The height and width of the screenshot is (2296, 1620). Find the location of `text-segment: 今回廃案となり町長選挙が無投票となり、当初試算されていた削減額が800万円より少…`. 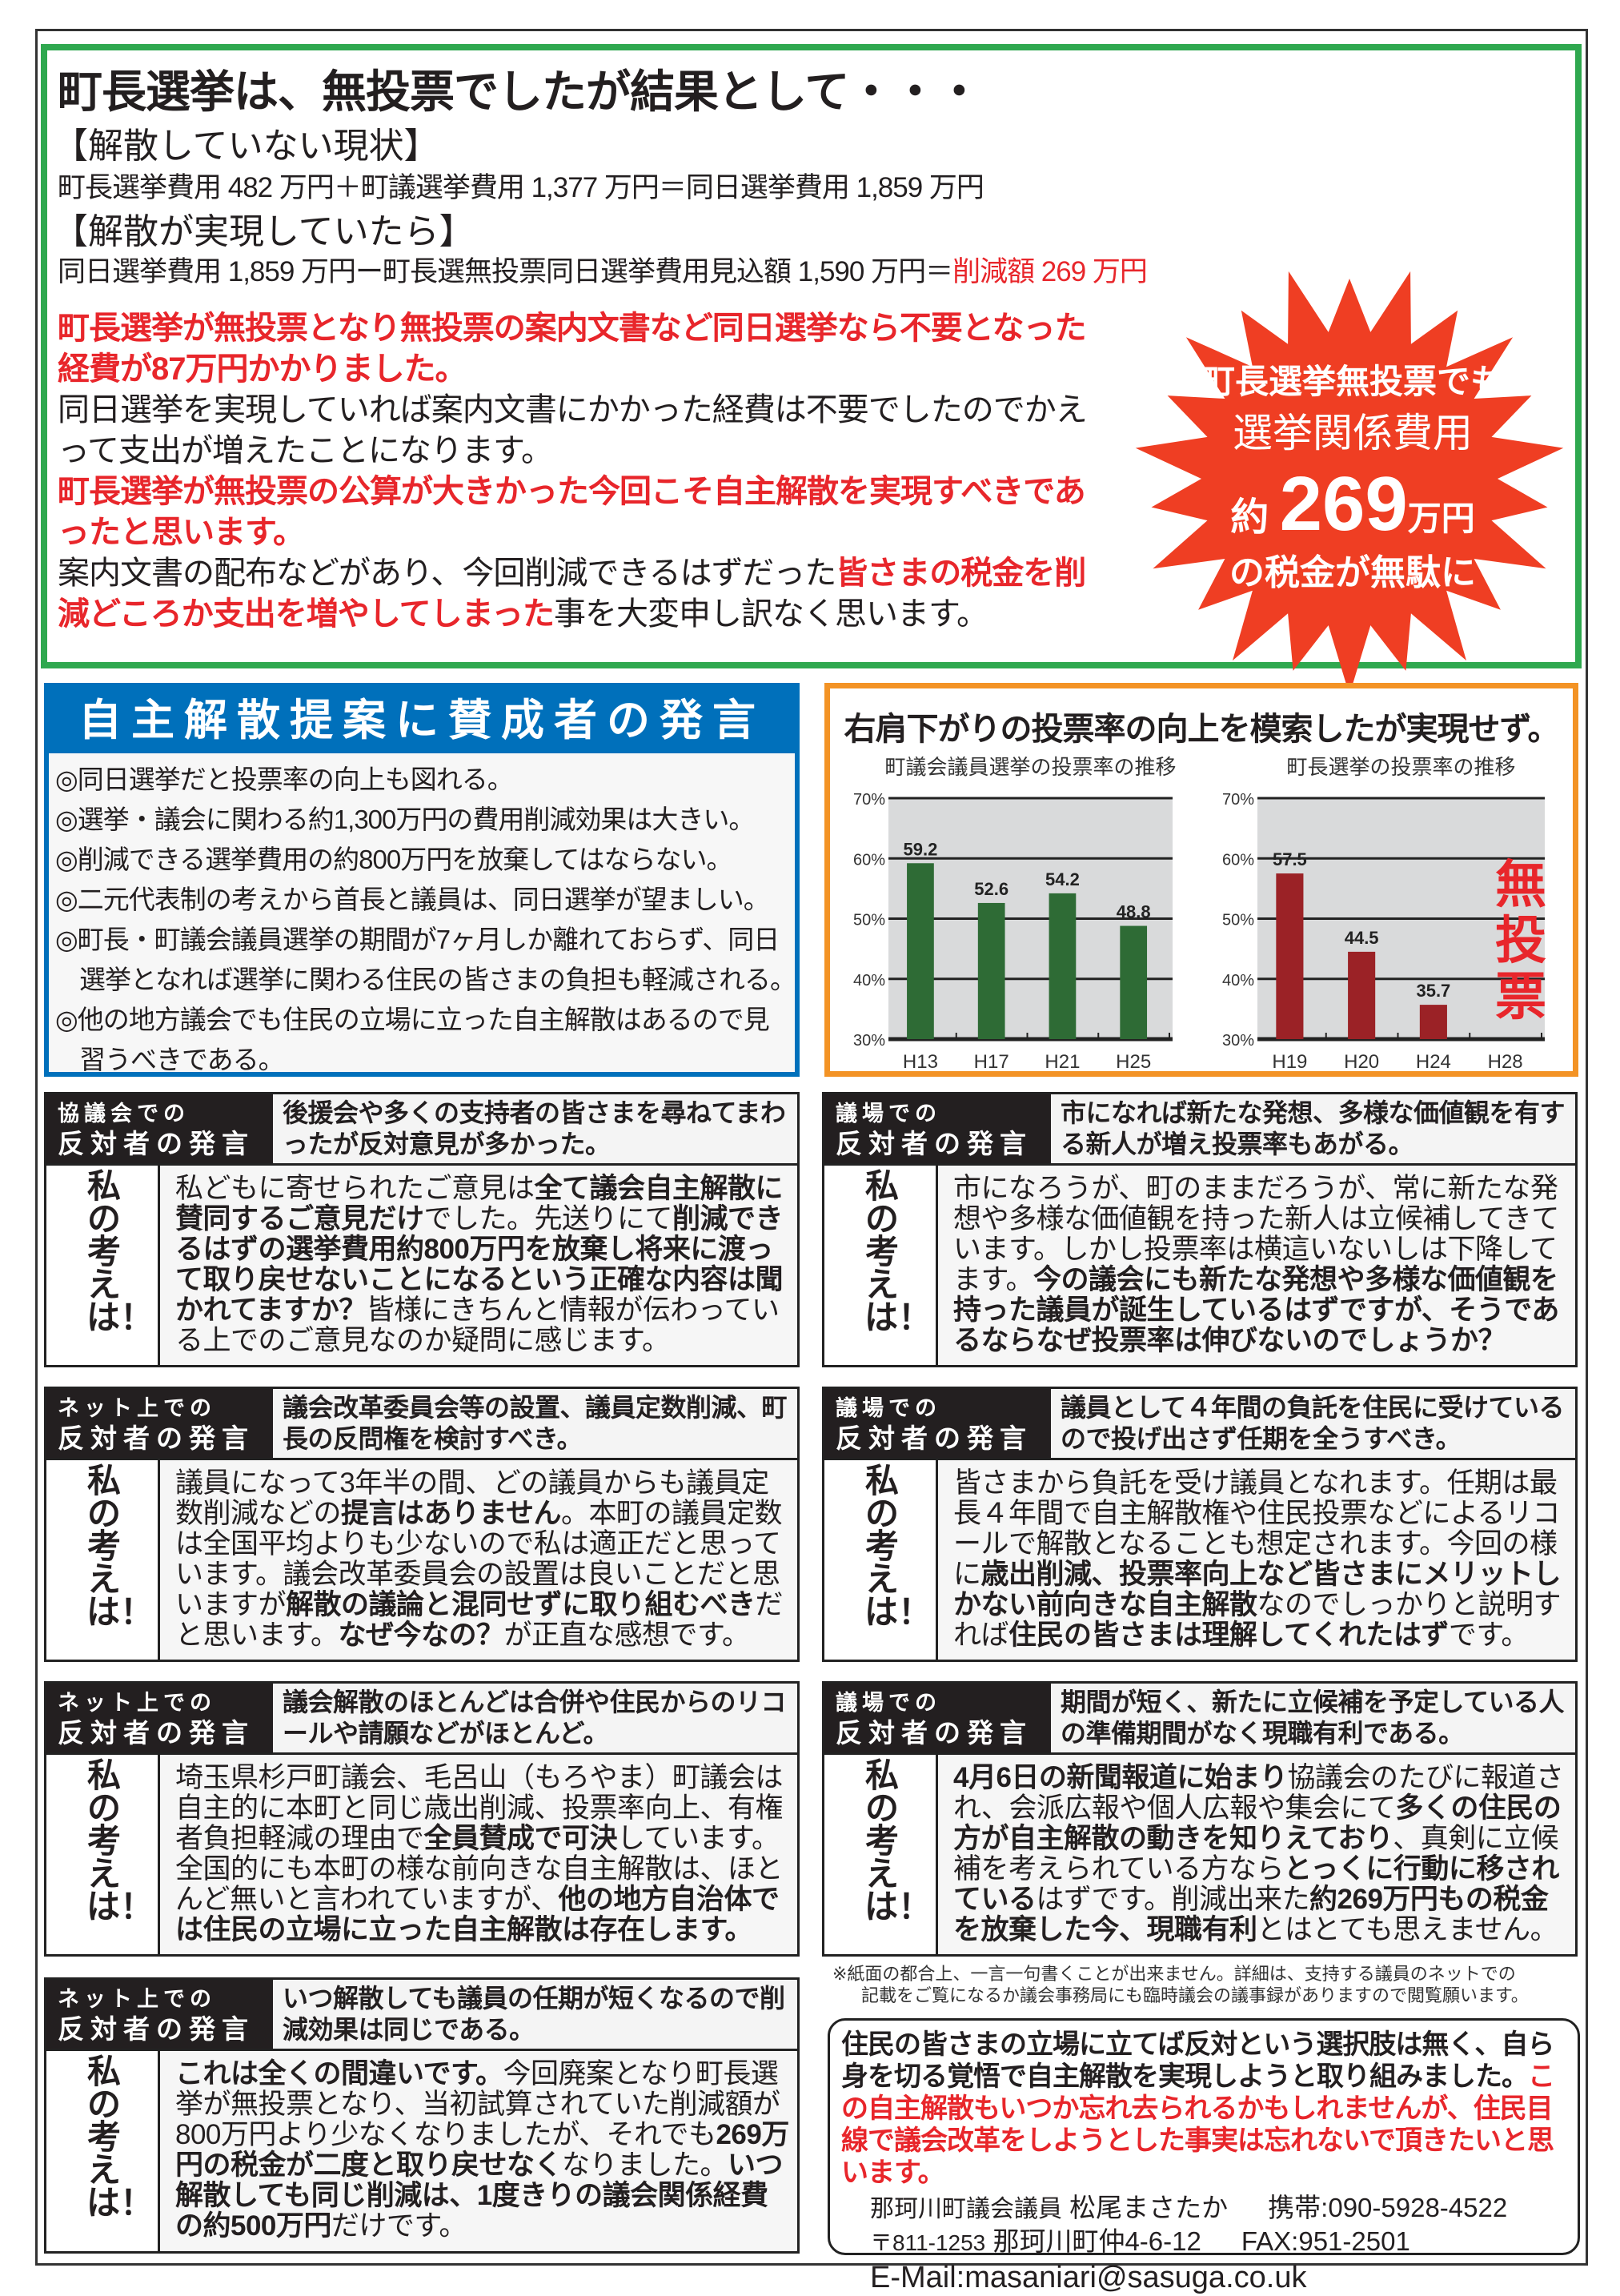

text-segment: 今回廃案となり町長選挙が無投票となり、当初試算されていた削減額が800万円より少… is located at coordinates (478, 2104).